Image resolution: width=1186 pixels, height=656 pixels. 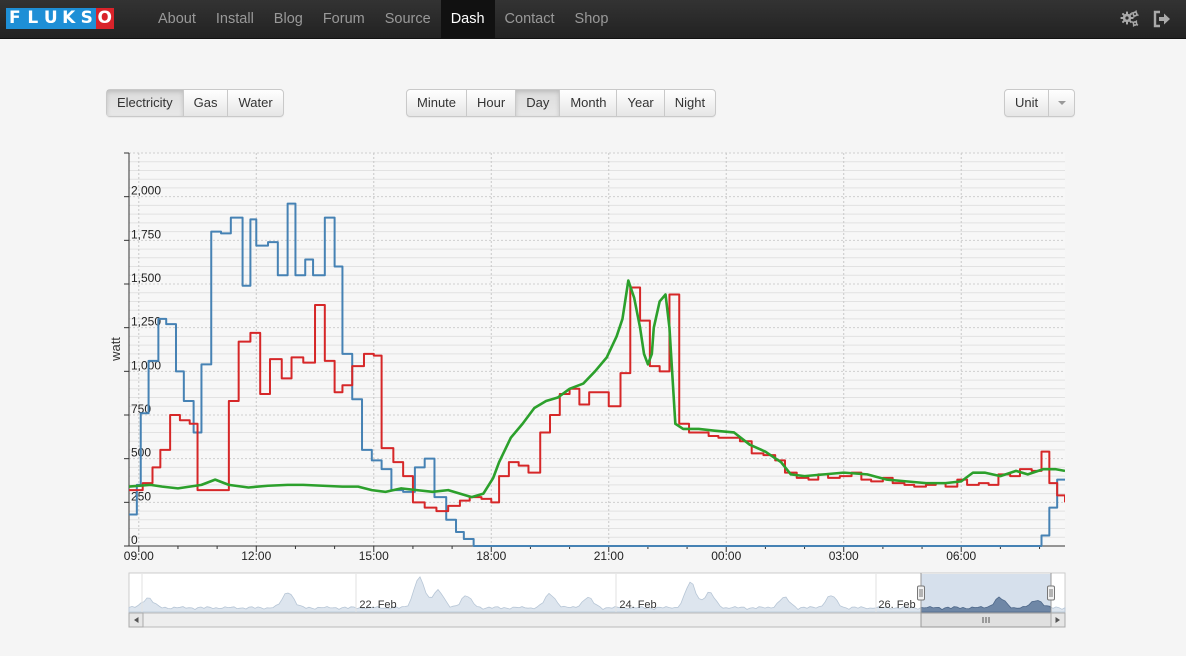 What do you see at coordinates (844, 556) in the screenshot?
I see `x-tick-label: 03:00` at bounding box center [844, 556].